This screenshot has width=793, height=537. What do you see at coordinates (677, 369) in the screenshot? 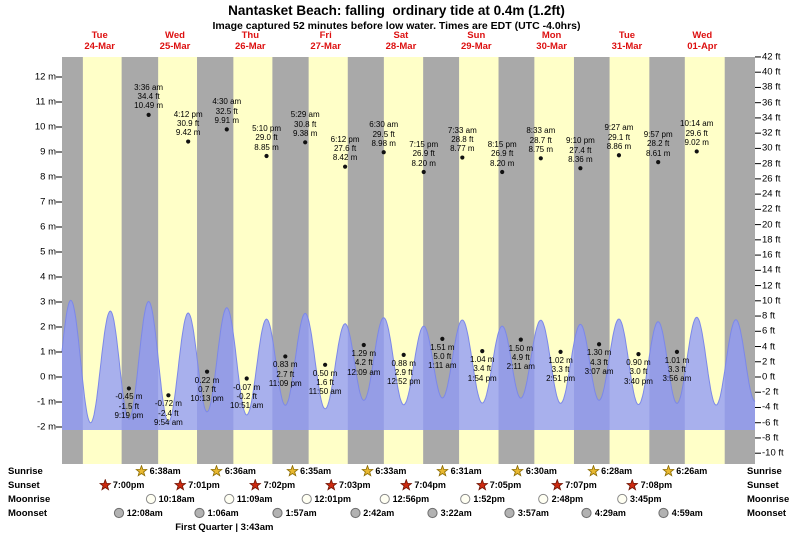
I see `low-tide-label: 1.01 m 3.3 ft 3:56 am` at bounding box center [677, 369].